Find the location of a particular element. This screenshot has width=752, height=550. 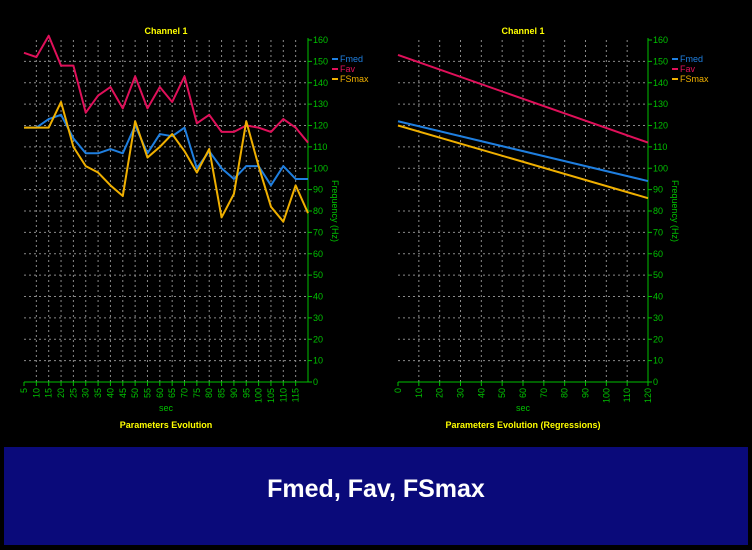

x-tick-label: 85 is located at coordinates (222, 393).